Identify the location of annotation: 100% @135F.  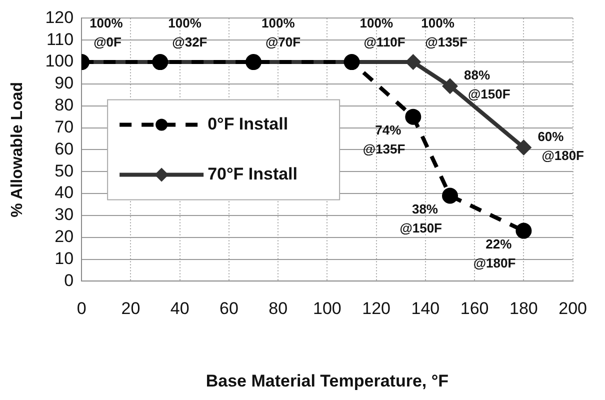
(444, 33).